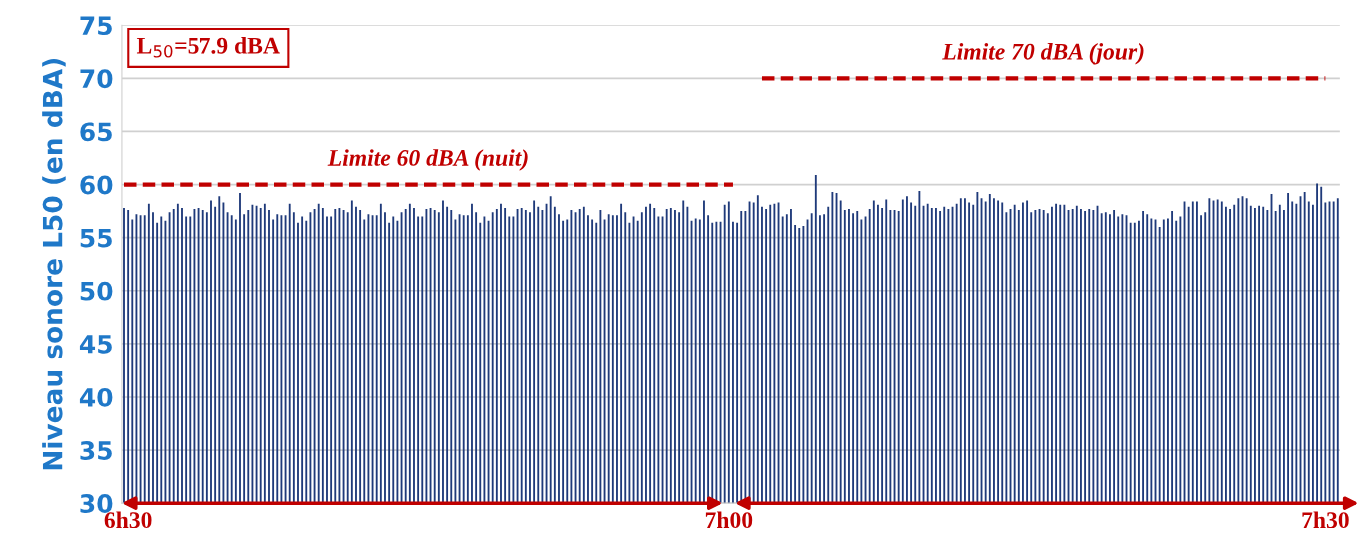 This screenshot has width=1370, height=537. I want to click on y-tick-label: 55, so click(96, 238).